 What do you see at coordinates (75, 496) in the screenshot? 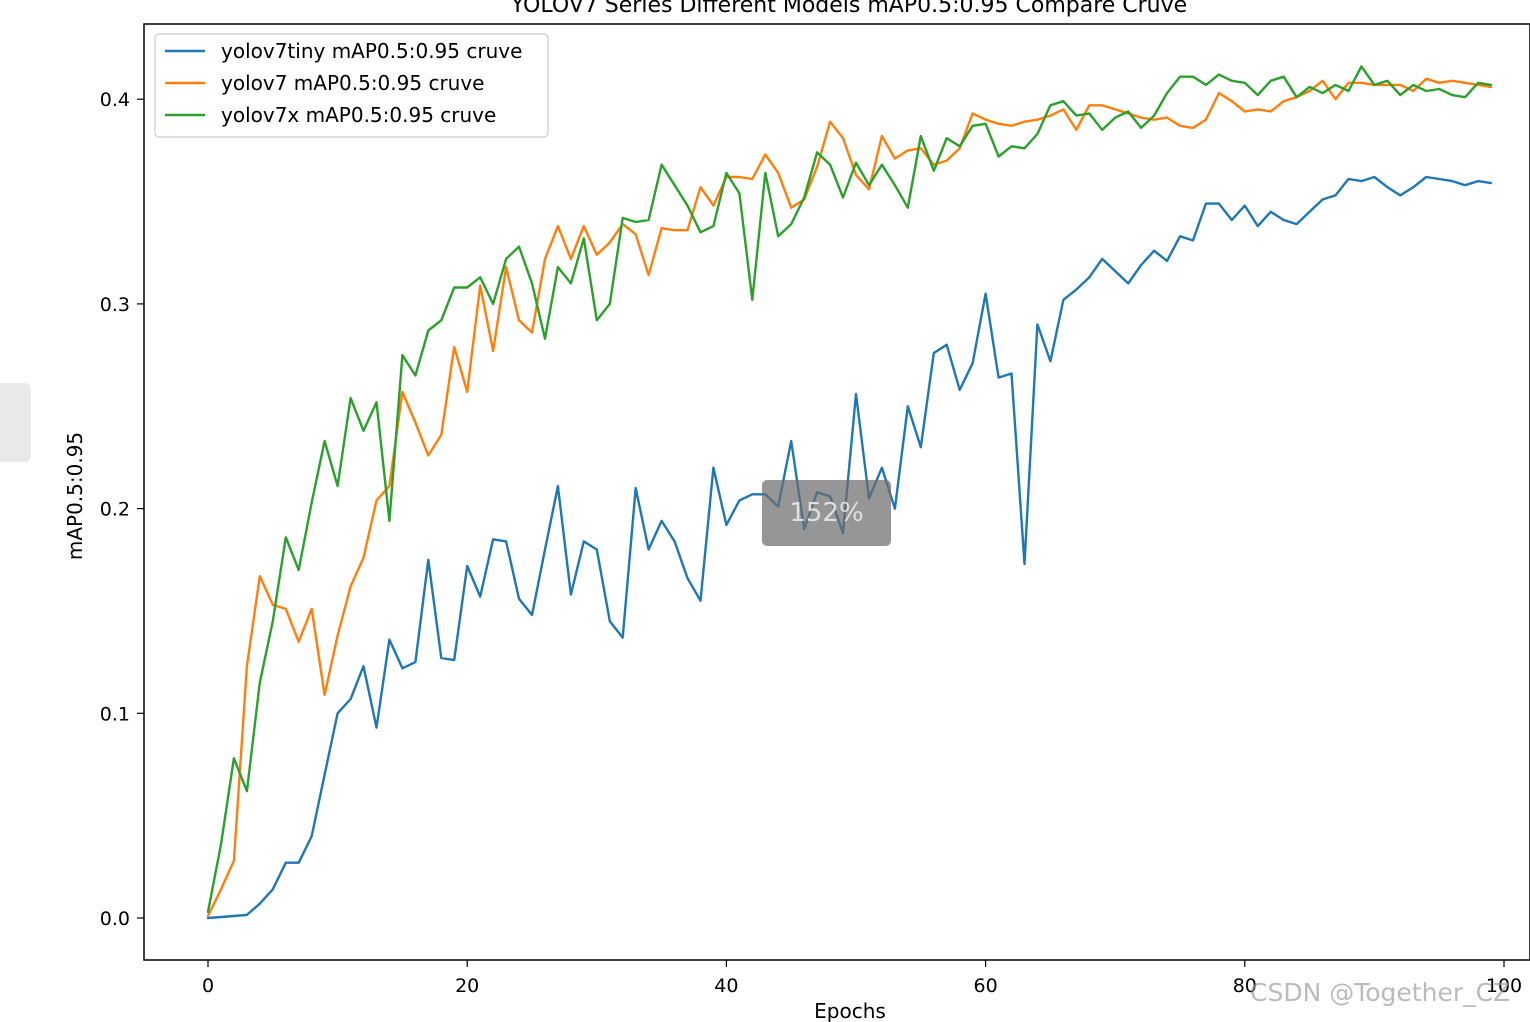
I see `y-axis-label: mAP0.5:0.95` at bounding box center [75, 496].